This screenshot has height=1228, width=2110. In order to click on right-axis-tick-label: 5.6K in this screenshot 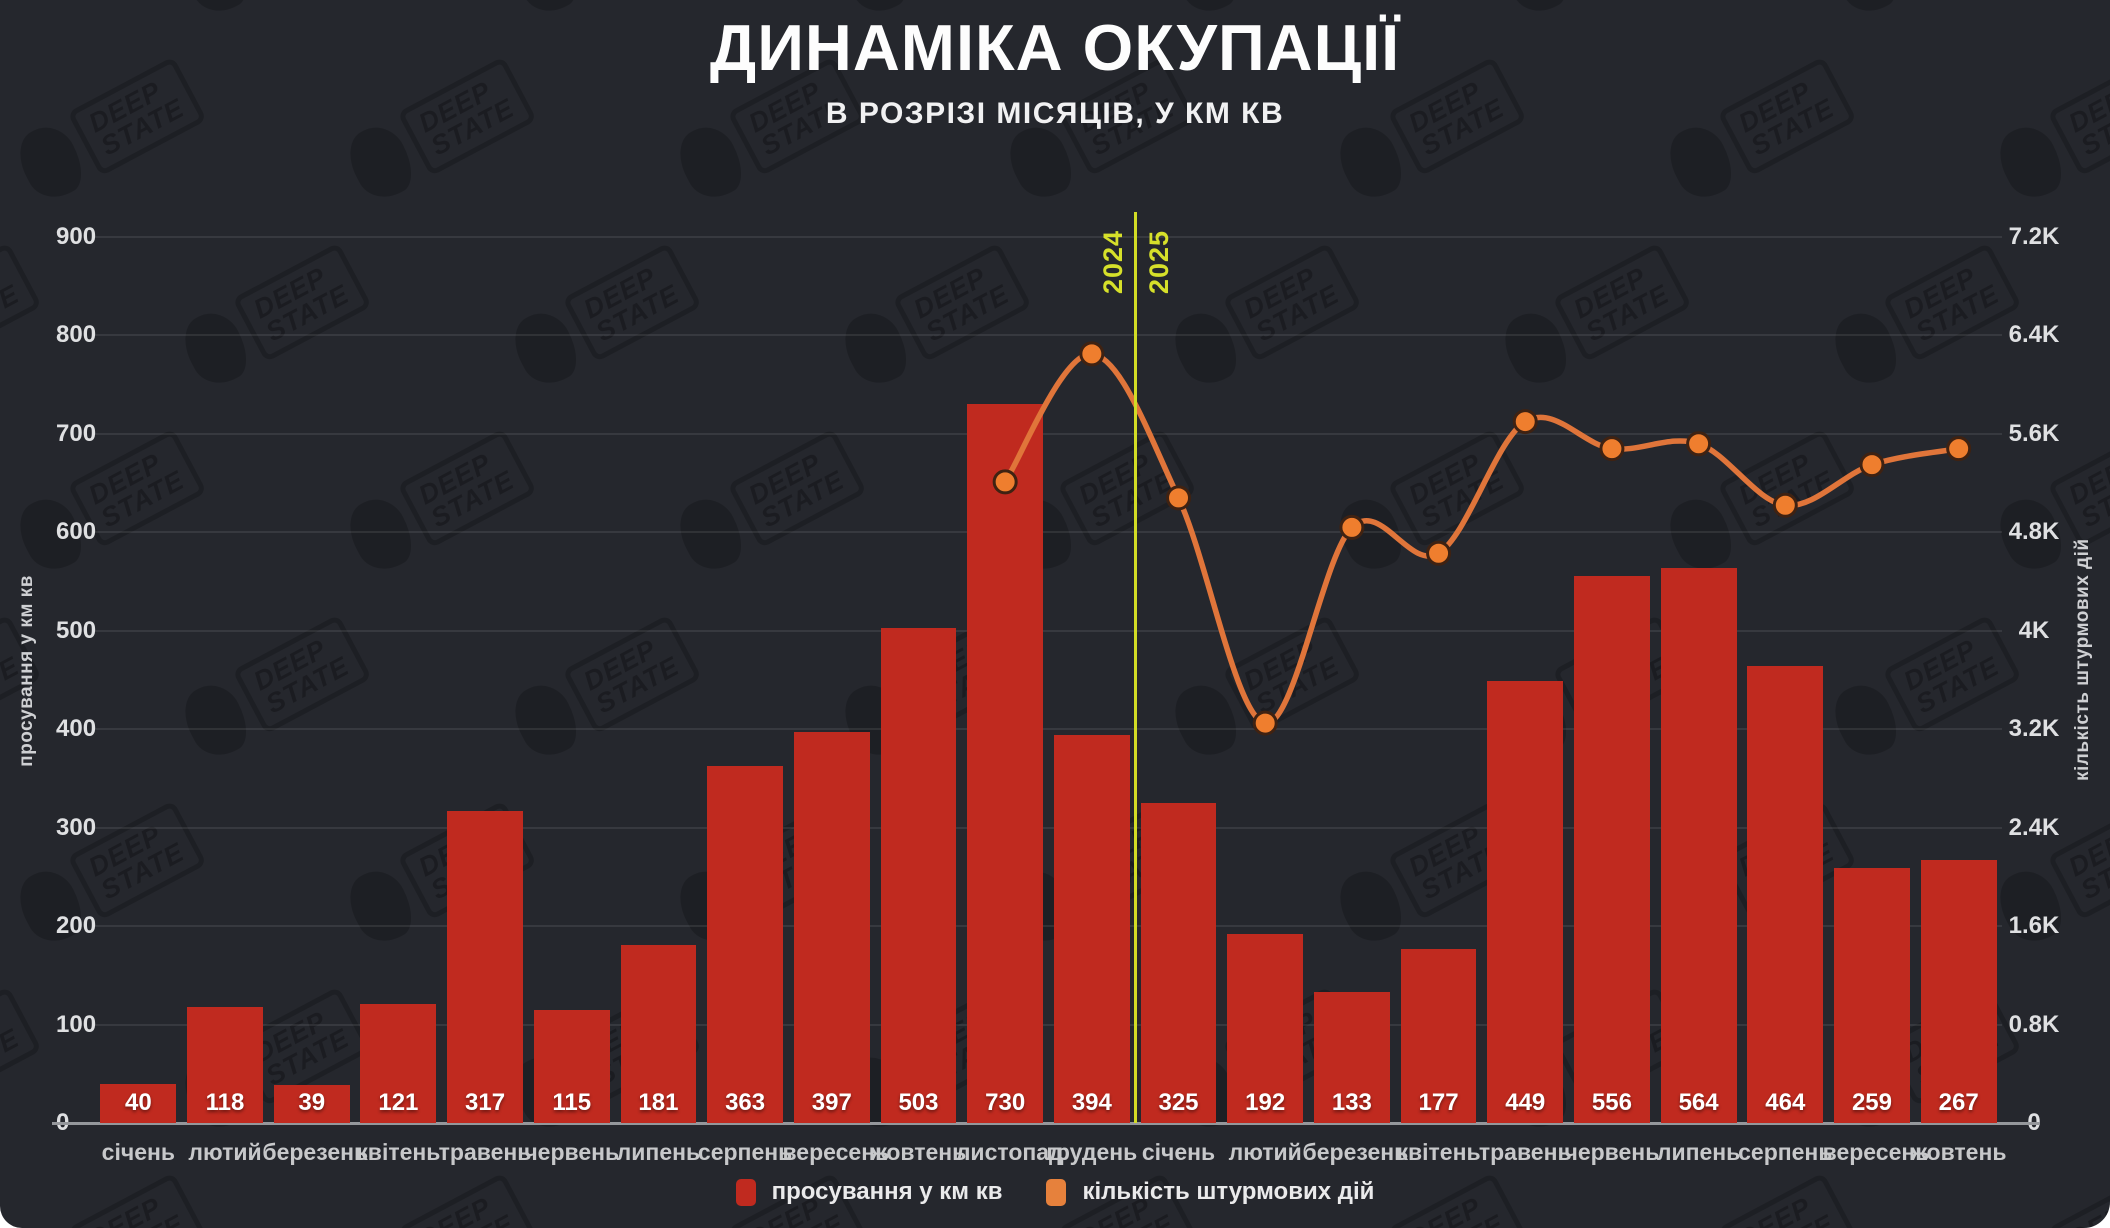, I will do `click(2034, 433)`.